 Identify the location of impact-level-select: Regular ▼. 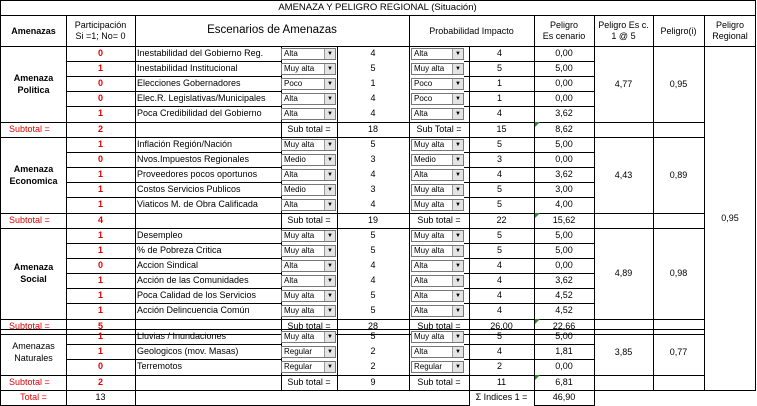
(437, 366).